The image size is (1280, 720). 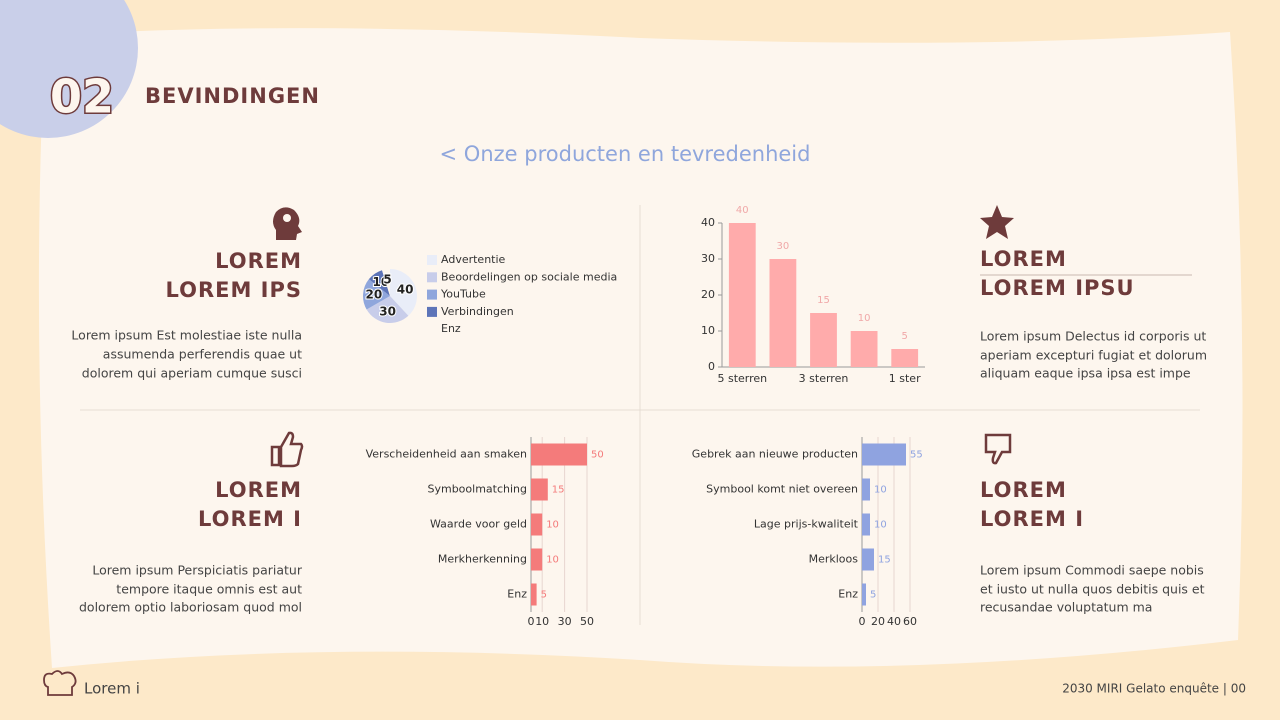 I want to click on x-tick-label: 40, so click(x=894, y=621).